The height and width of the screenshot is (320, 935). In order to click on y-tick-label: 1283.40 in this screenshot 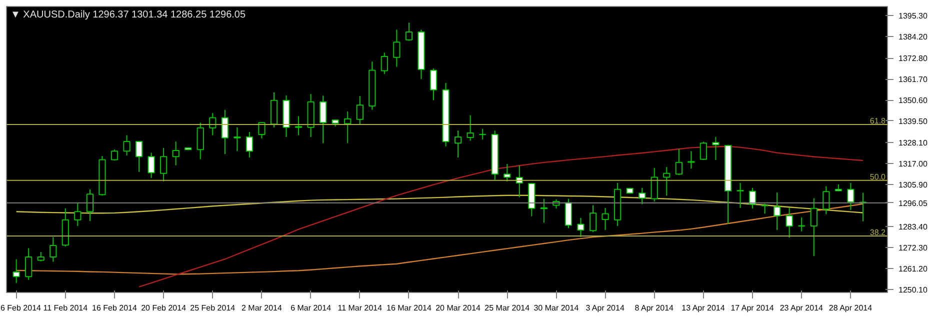, I will do `click(913, 227)`.